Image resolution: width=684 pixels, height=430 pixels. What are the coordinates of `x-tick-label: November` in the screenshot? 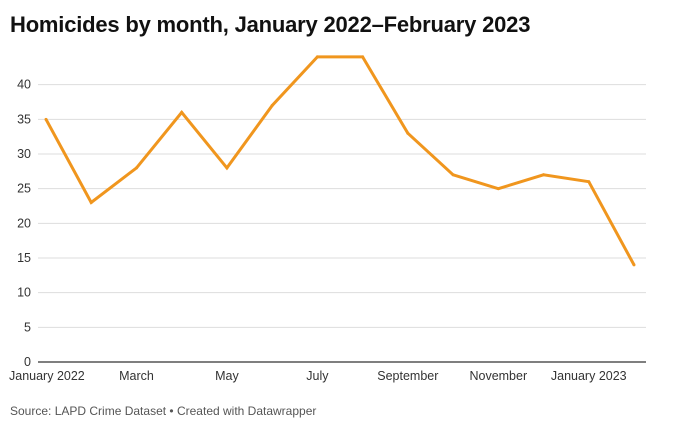 It's located at (498, 376).